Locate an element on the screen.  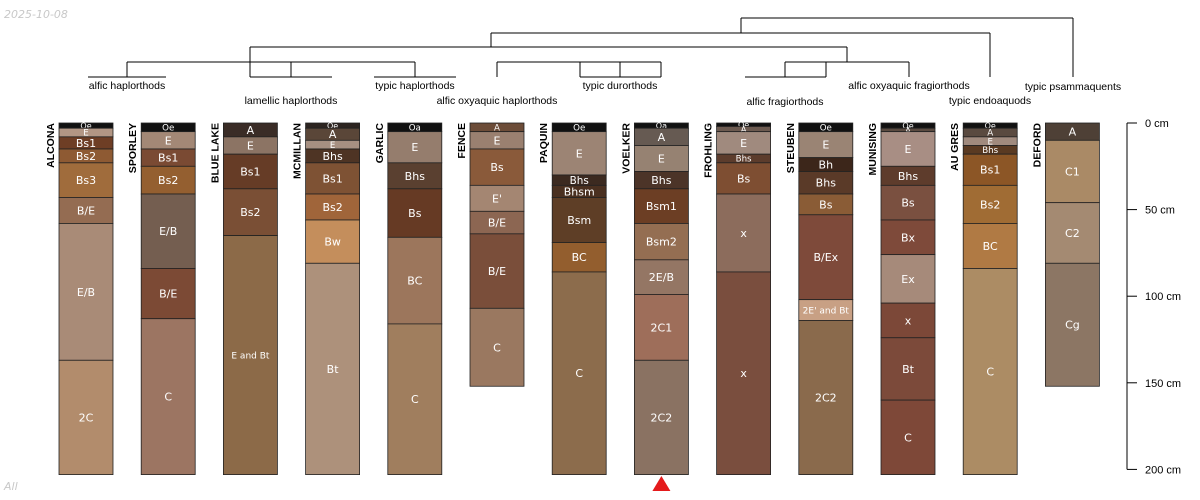
horizon-garlic-4: BC is located at coordinates (415, 280).